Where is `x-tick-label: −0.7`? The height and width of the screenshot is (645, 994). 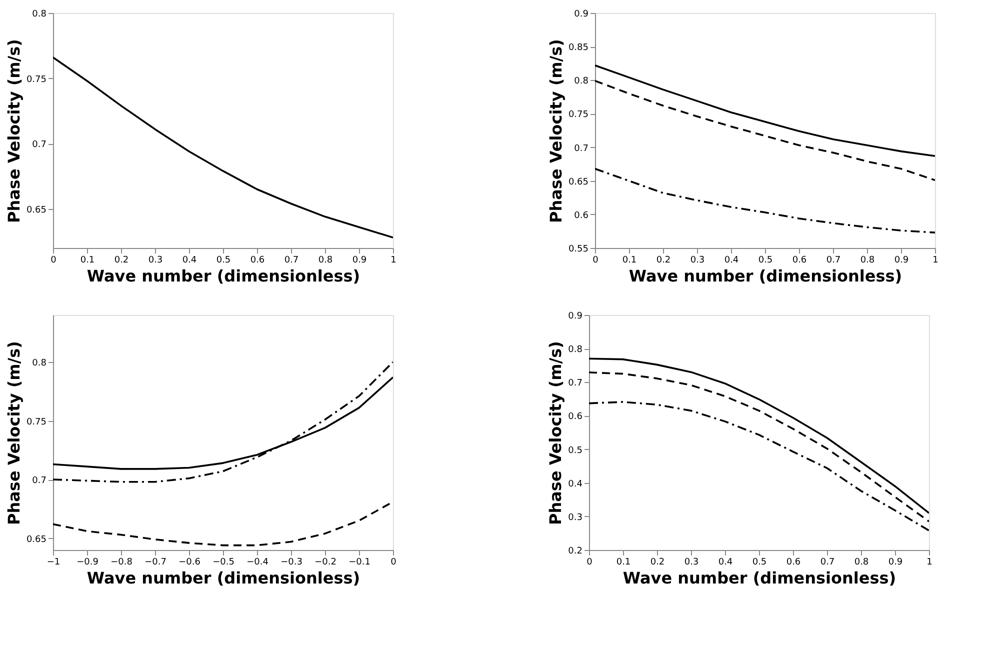
x-tick-label: −0.7 is located at coordinates (155, 563).